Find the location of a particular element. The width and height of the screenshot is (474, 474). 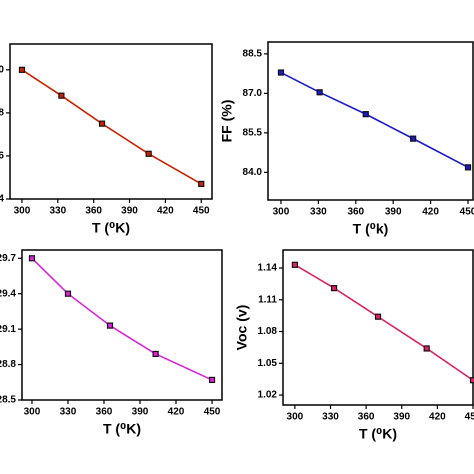

x-axis-title: T (⁰k) is located at coordinates (371, 229).